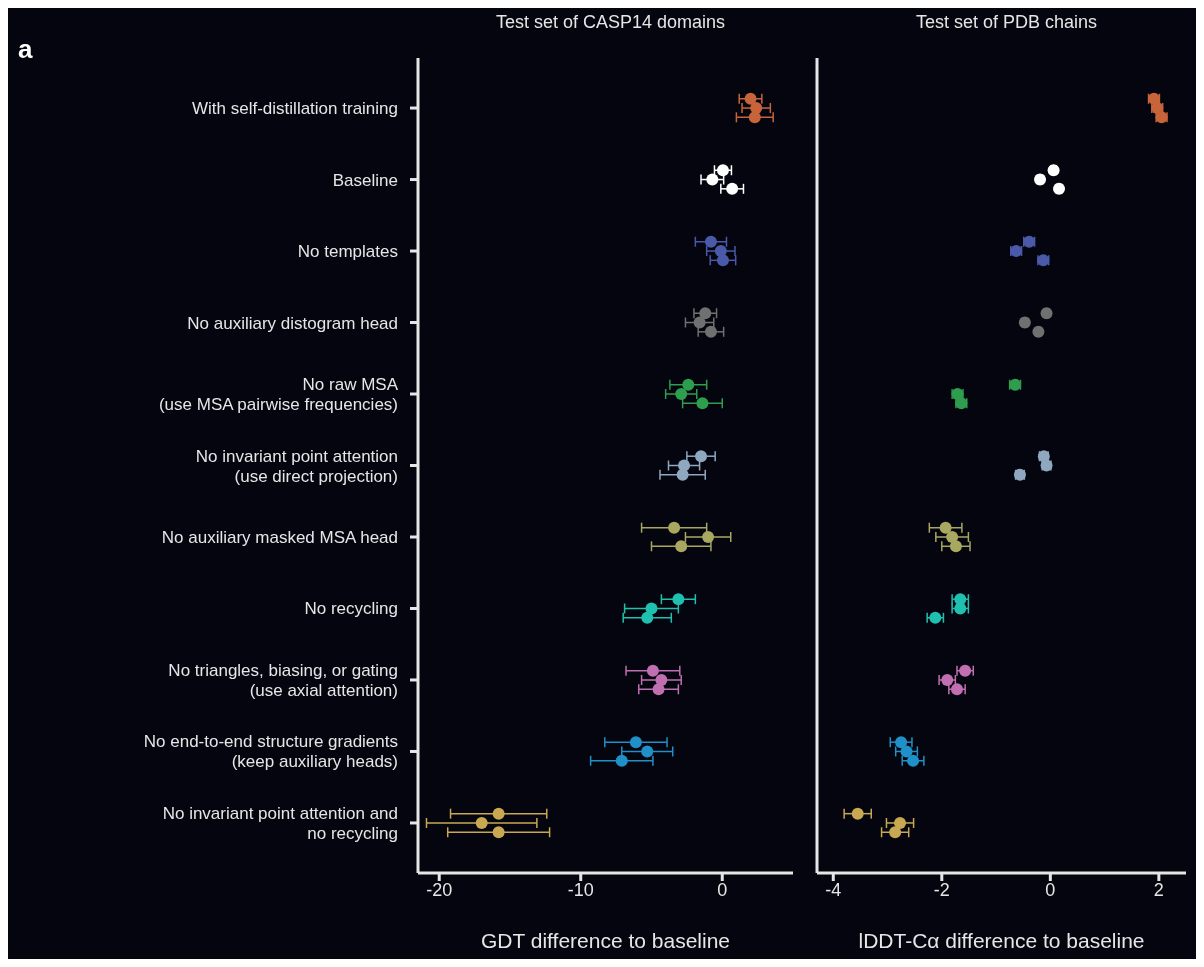  What do you see at coordinates (295, 108) in the screenshot?
I see `y-tick-label: With self-distillation training` at bounding box center [295, 108].